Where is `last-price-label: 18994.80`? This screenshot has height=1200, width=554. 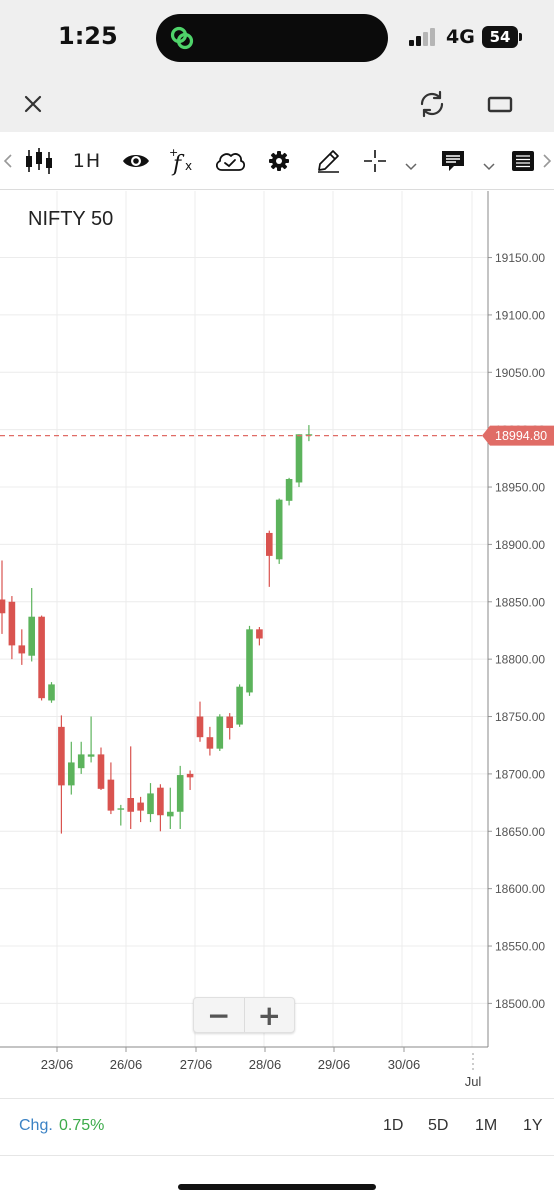 last-price-label: 18994.80 is located at coordinates (521, 436).